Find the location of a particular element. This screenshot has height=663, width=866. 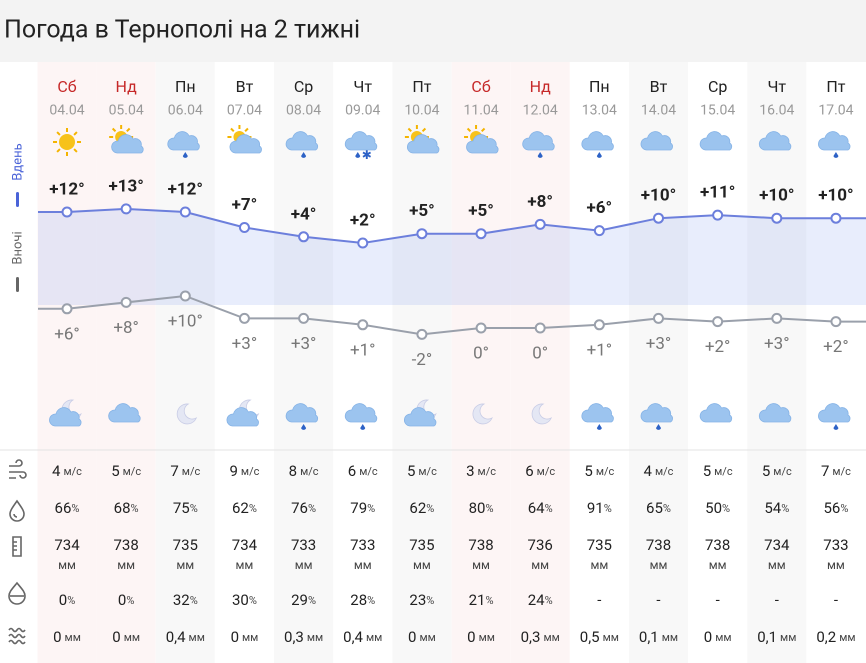

moon is located at coordinates (482, 414).